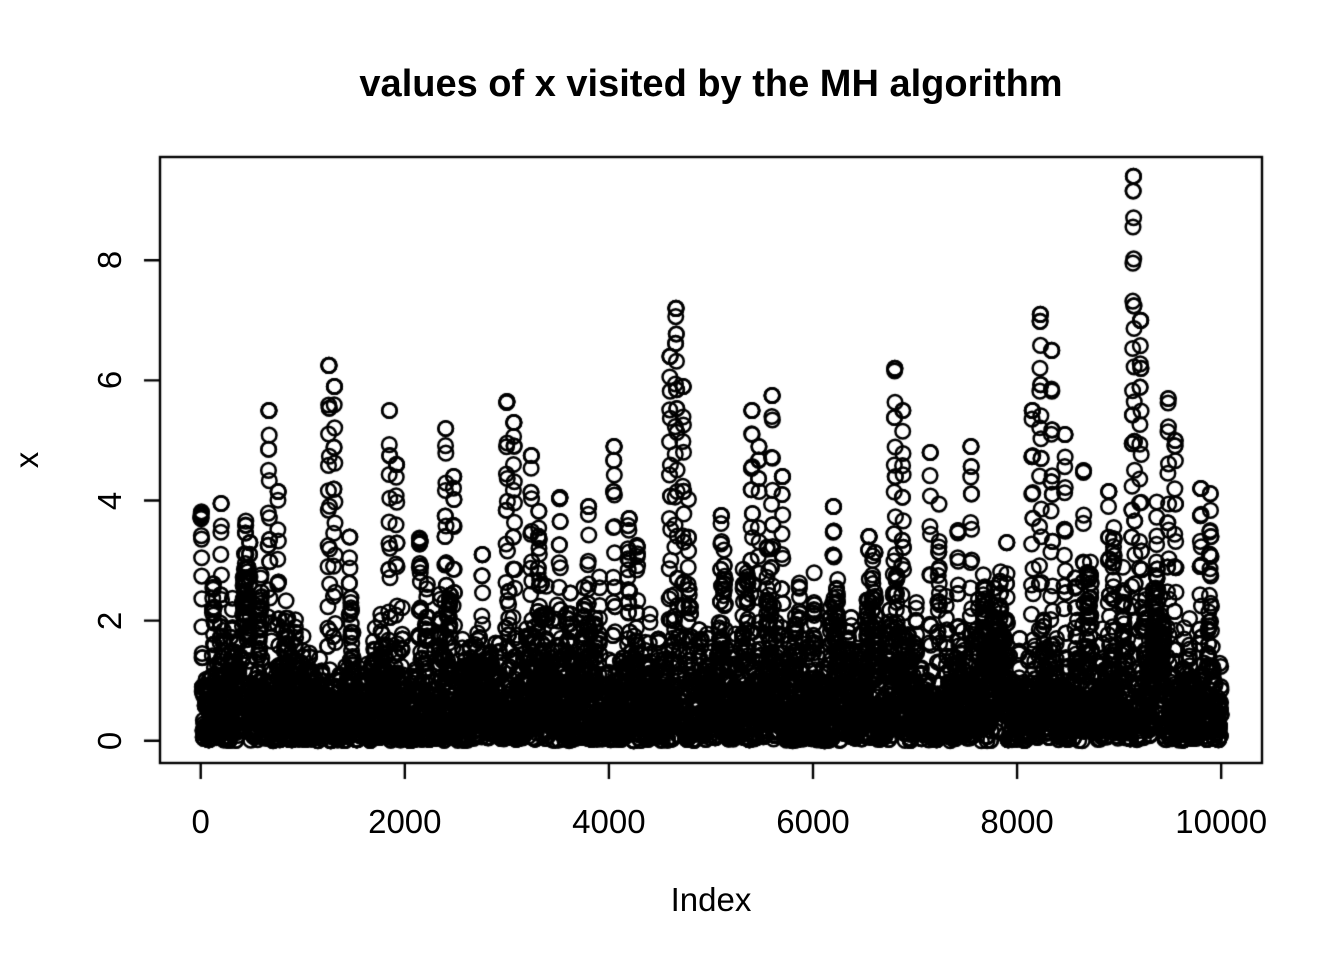  Describe the element at coordinates (1017, 821) in the screenshot. I see `x-tick-label: 8000` at that location.